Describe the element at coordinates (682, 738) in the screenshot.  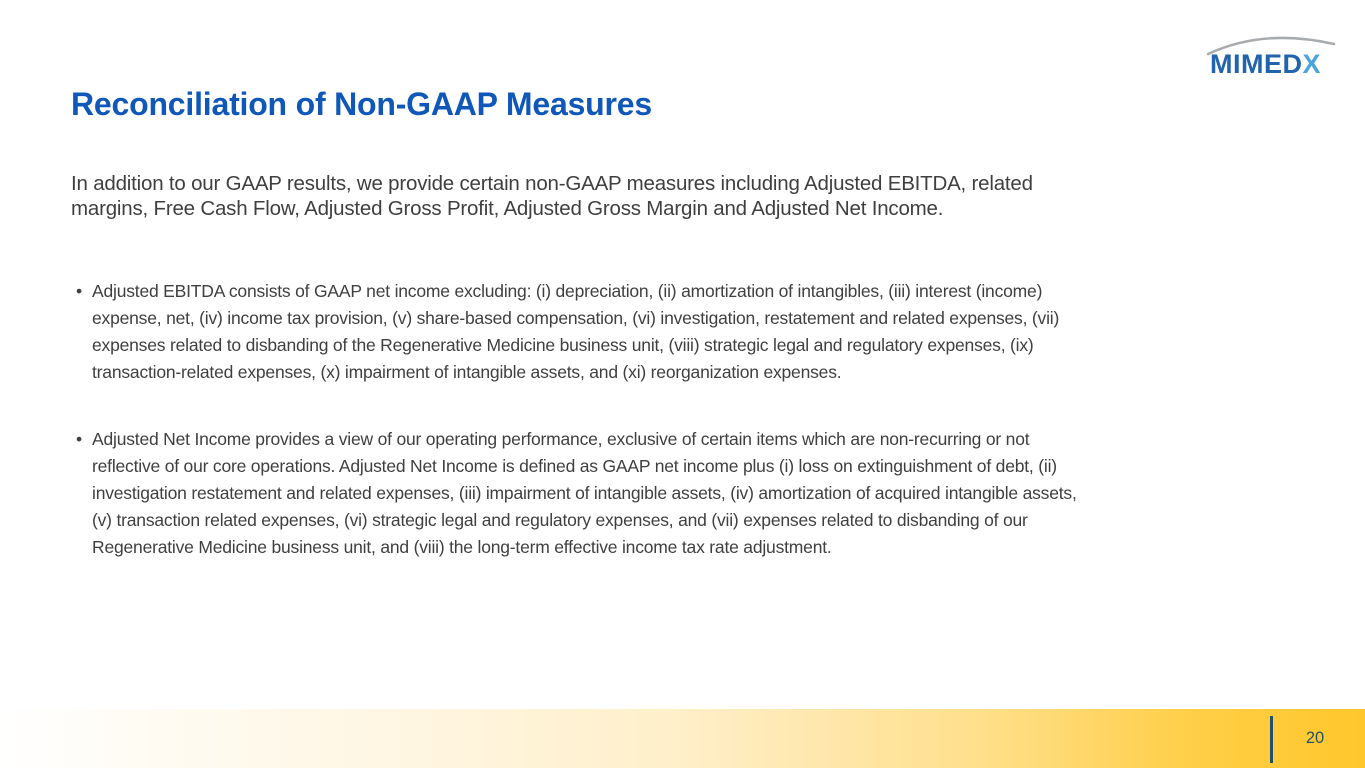
I see `footer-bar: 20` at that location.